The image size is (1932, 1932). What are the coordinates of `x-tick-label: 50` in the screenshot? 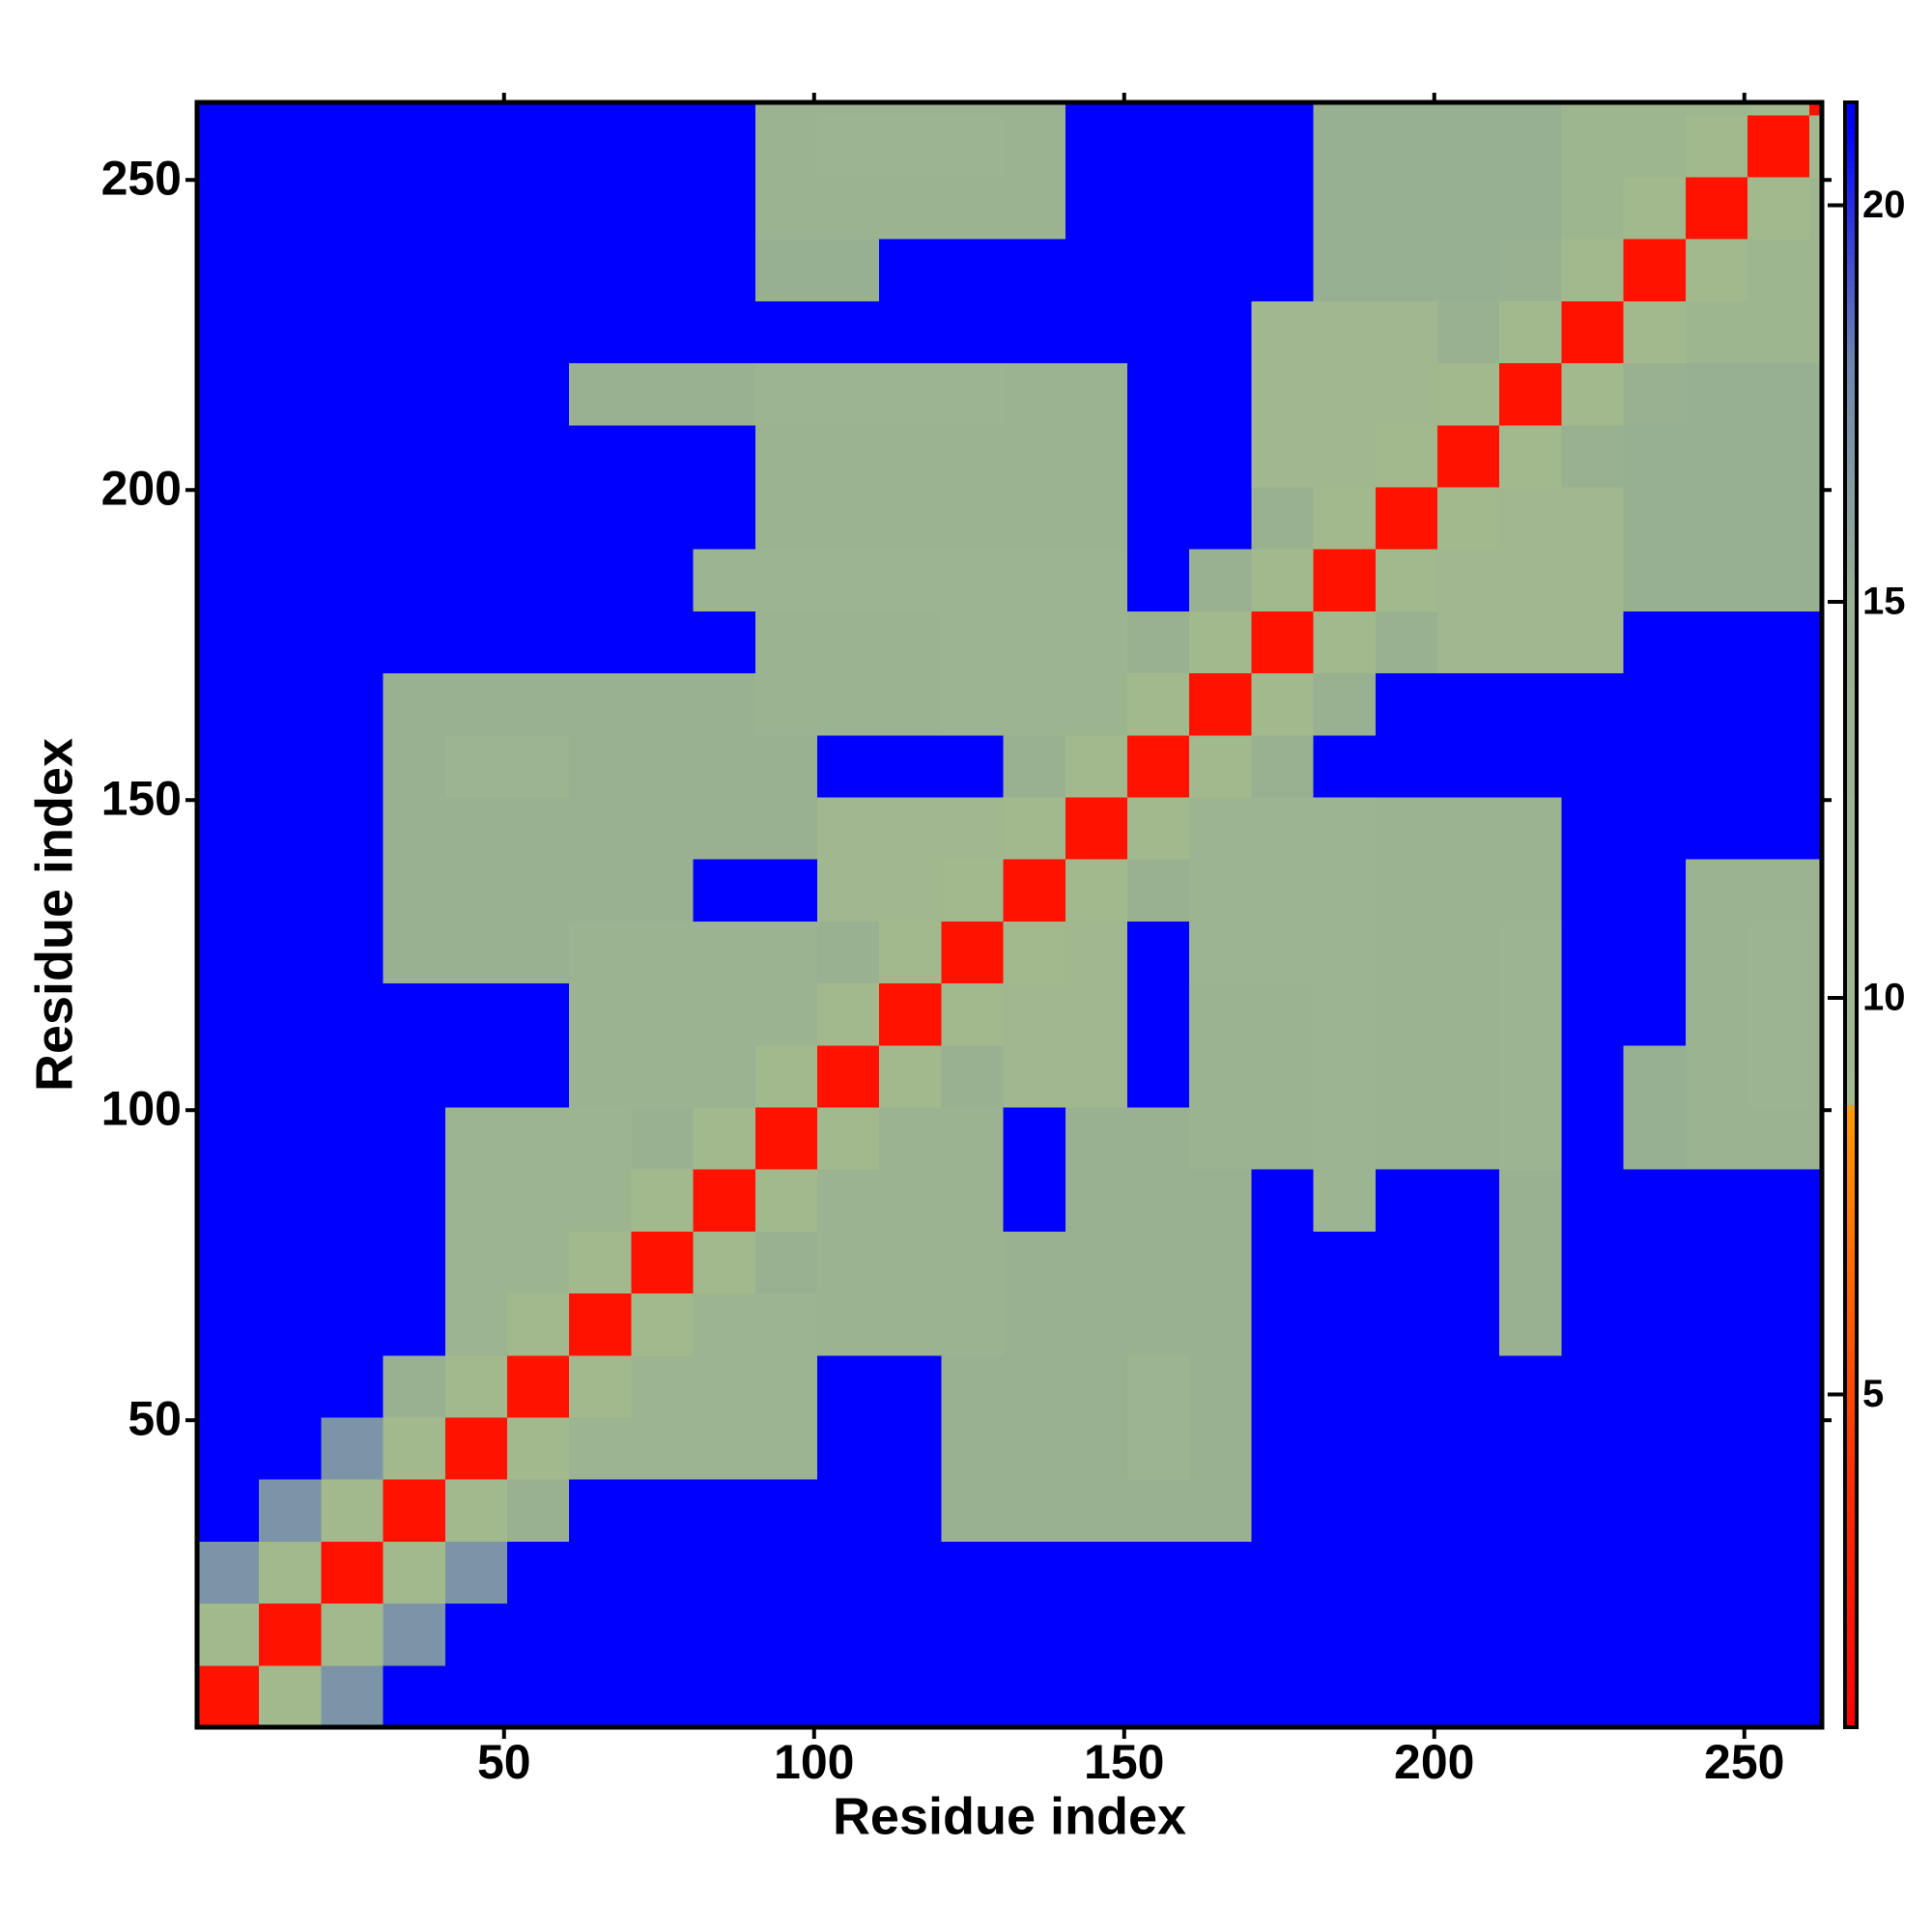 It's located at (504, 1762).